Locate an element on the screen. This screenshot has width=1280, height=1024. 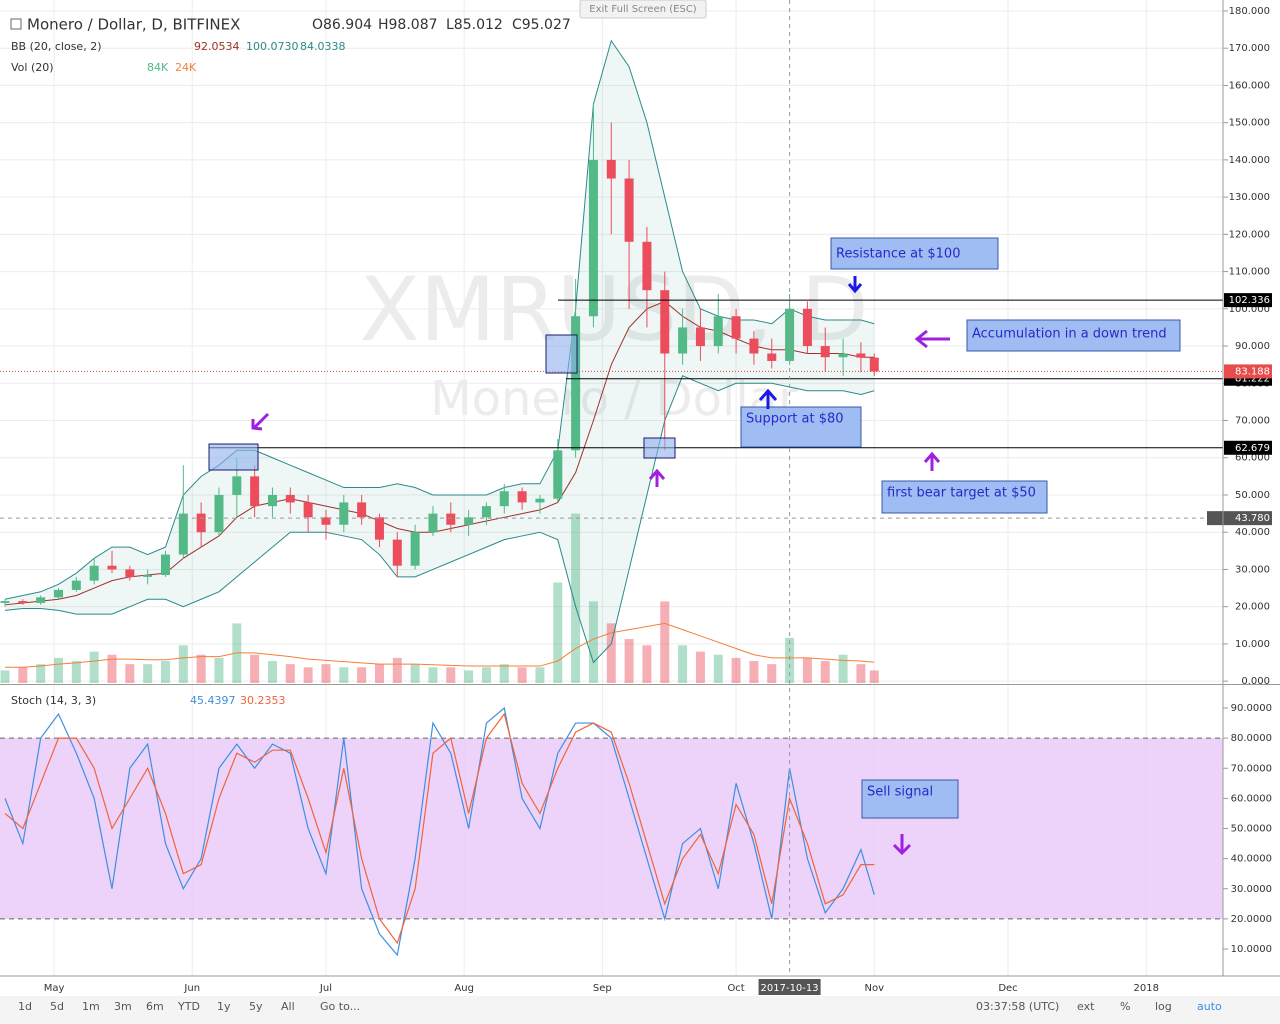
option-button: ext is located at coordinates (1086, 1006).